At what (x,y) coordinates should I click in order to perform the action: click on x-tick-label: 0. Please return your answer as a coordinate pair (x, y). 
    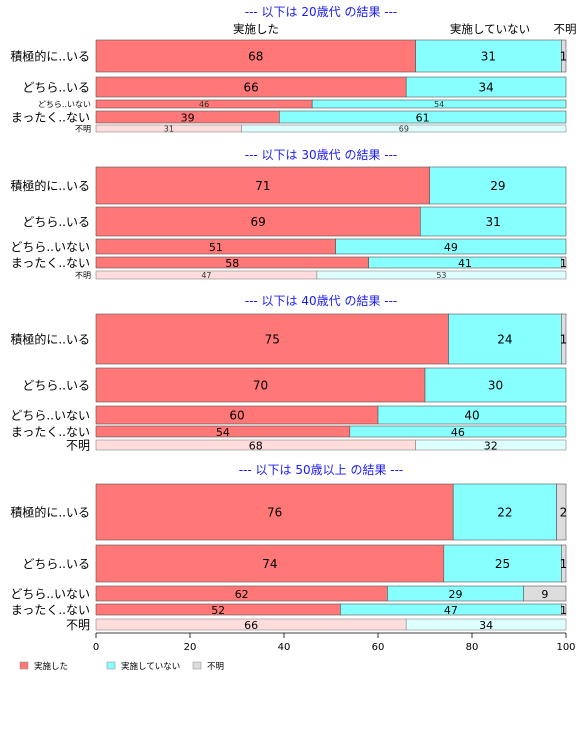
    Looking at the image, I should click on (96, 647).